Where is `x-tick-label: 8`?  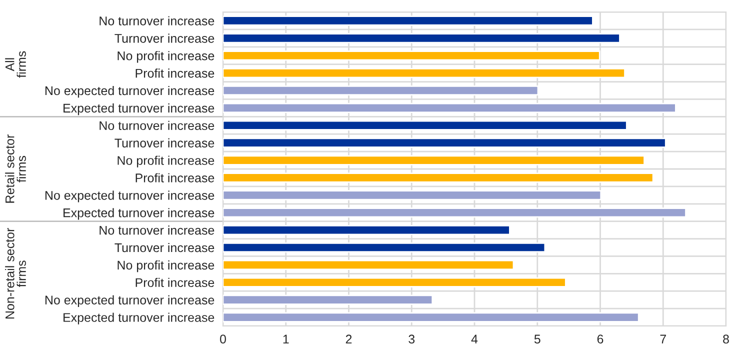
x-tick-label: 8 is located at coordinates (726, 339).